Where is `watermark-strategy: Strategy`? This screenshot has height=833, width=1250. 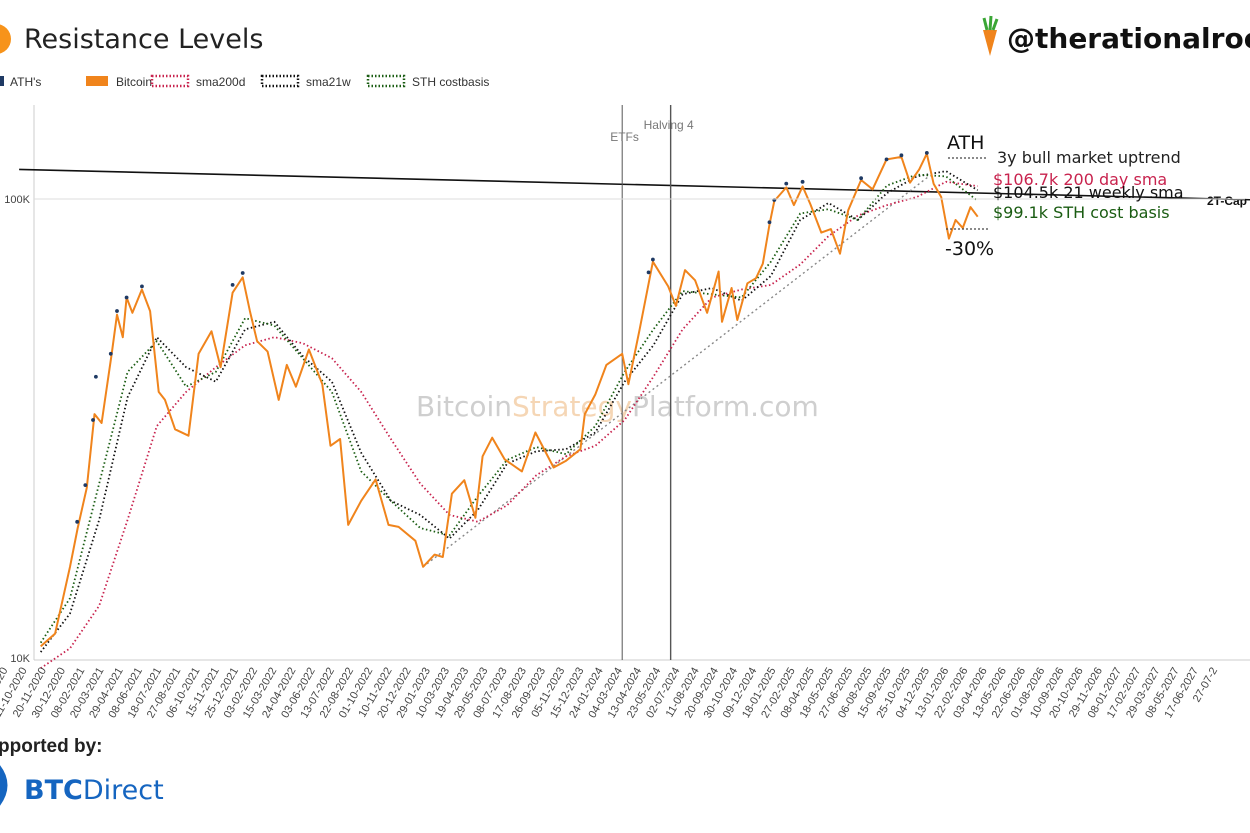 watermark-strategy: Strategy is located at coordinates (572, 406).